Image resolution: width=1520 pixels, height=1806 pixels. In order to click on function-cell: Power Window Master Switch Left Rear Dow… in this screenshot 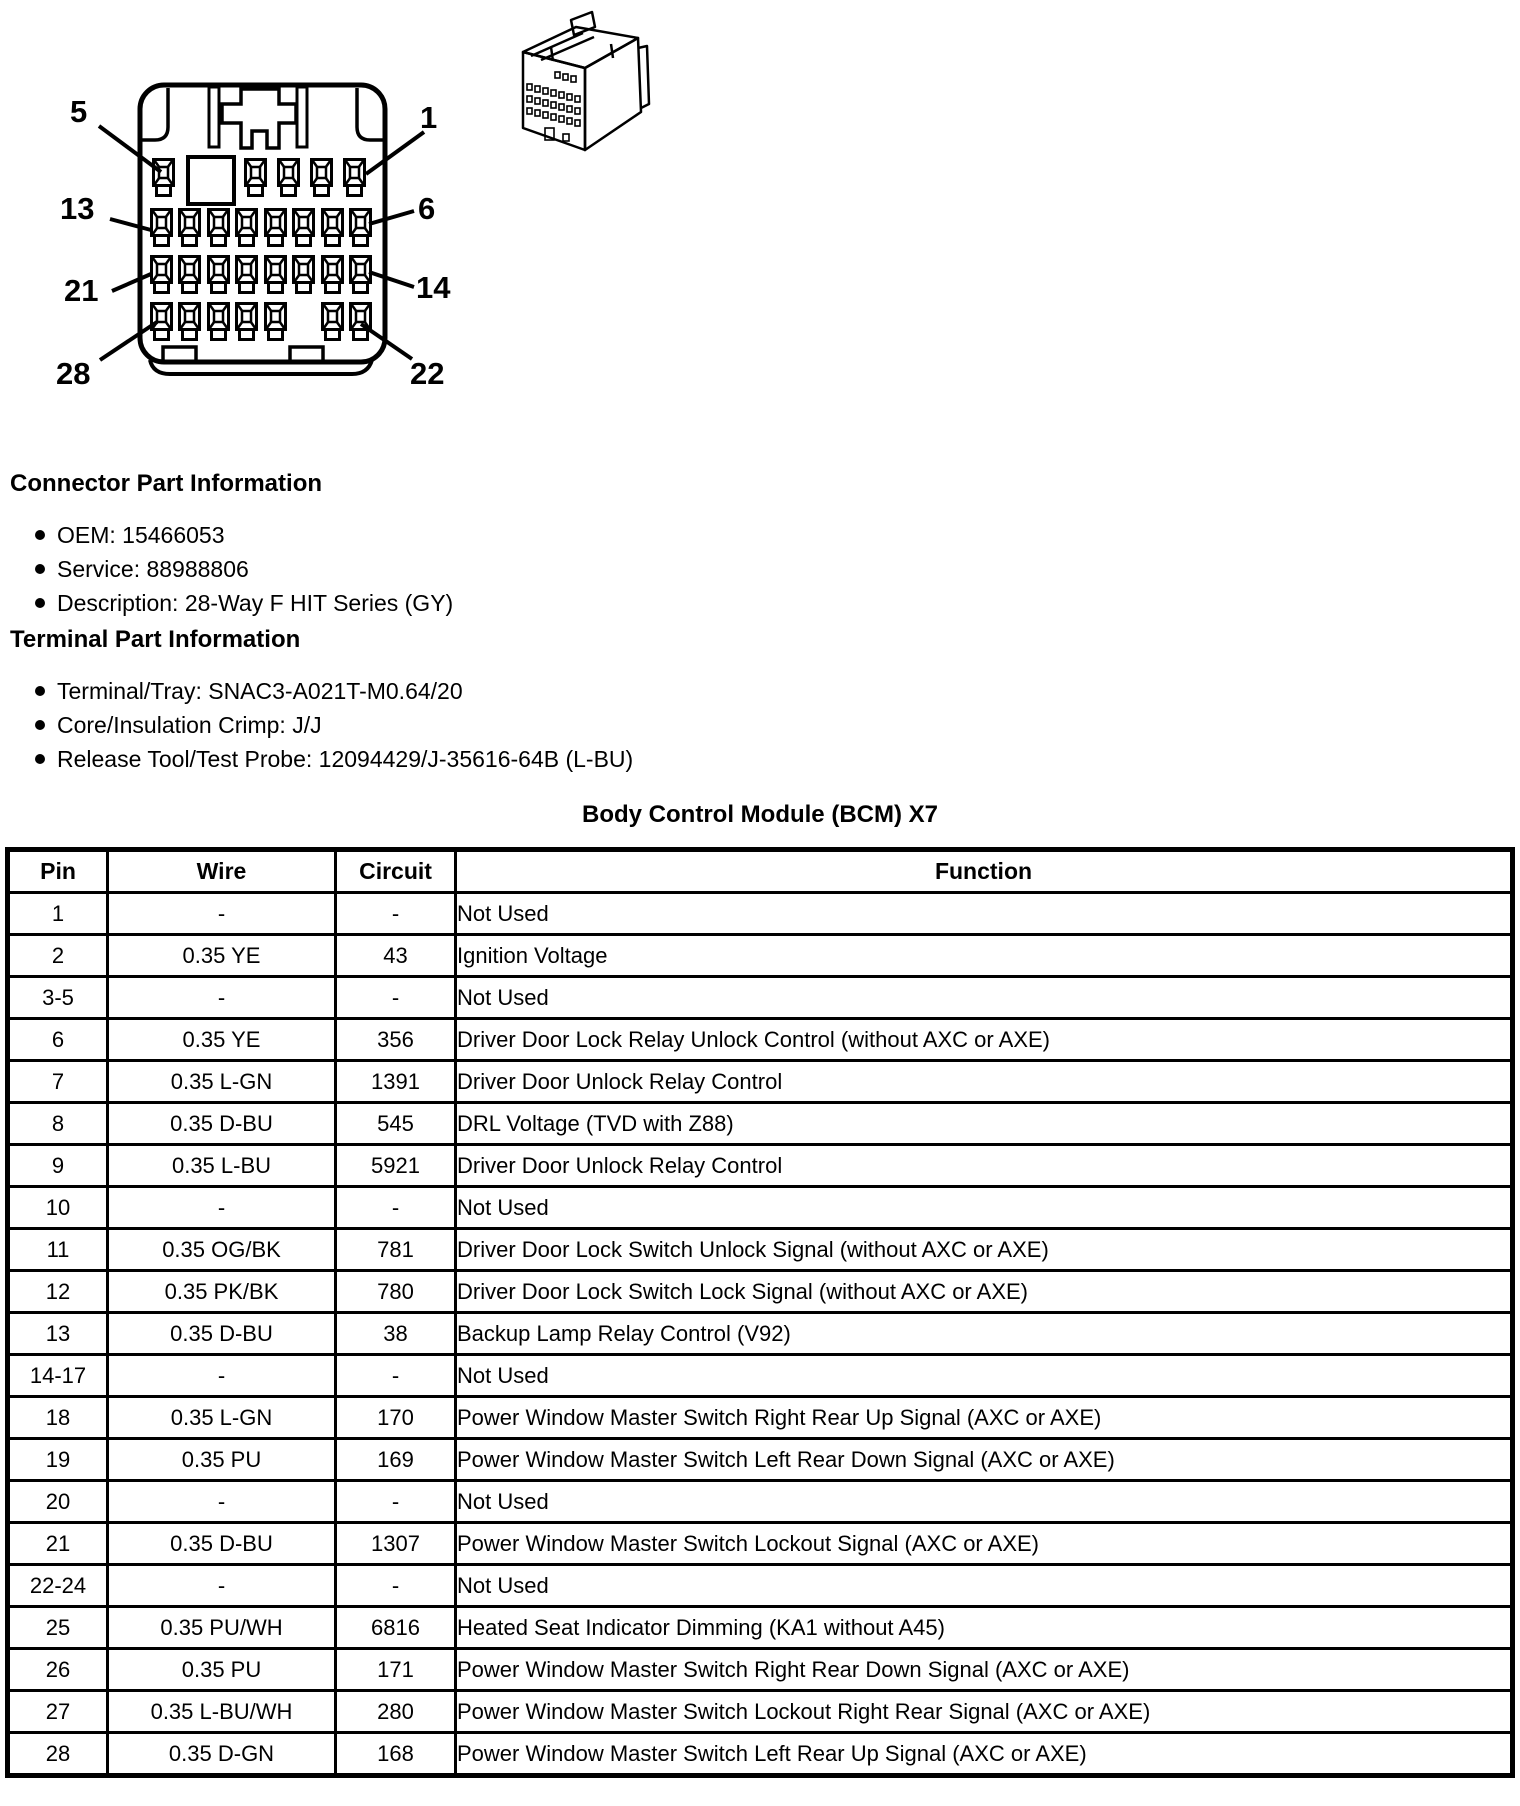, I will do `click(984, 1459)`.